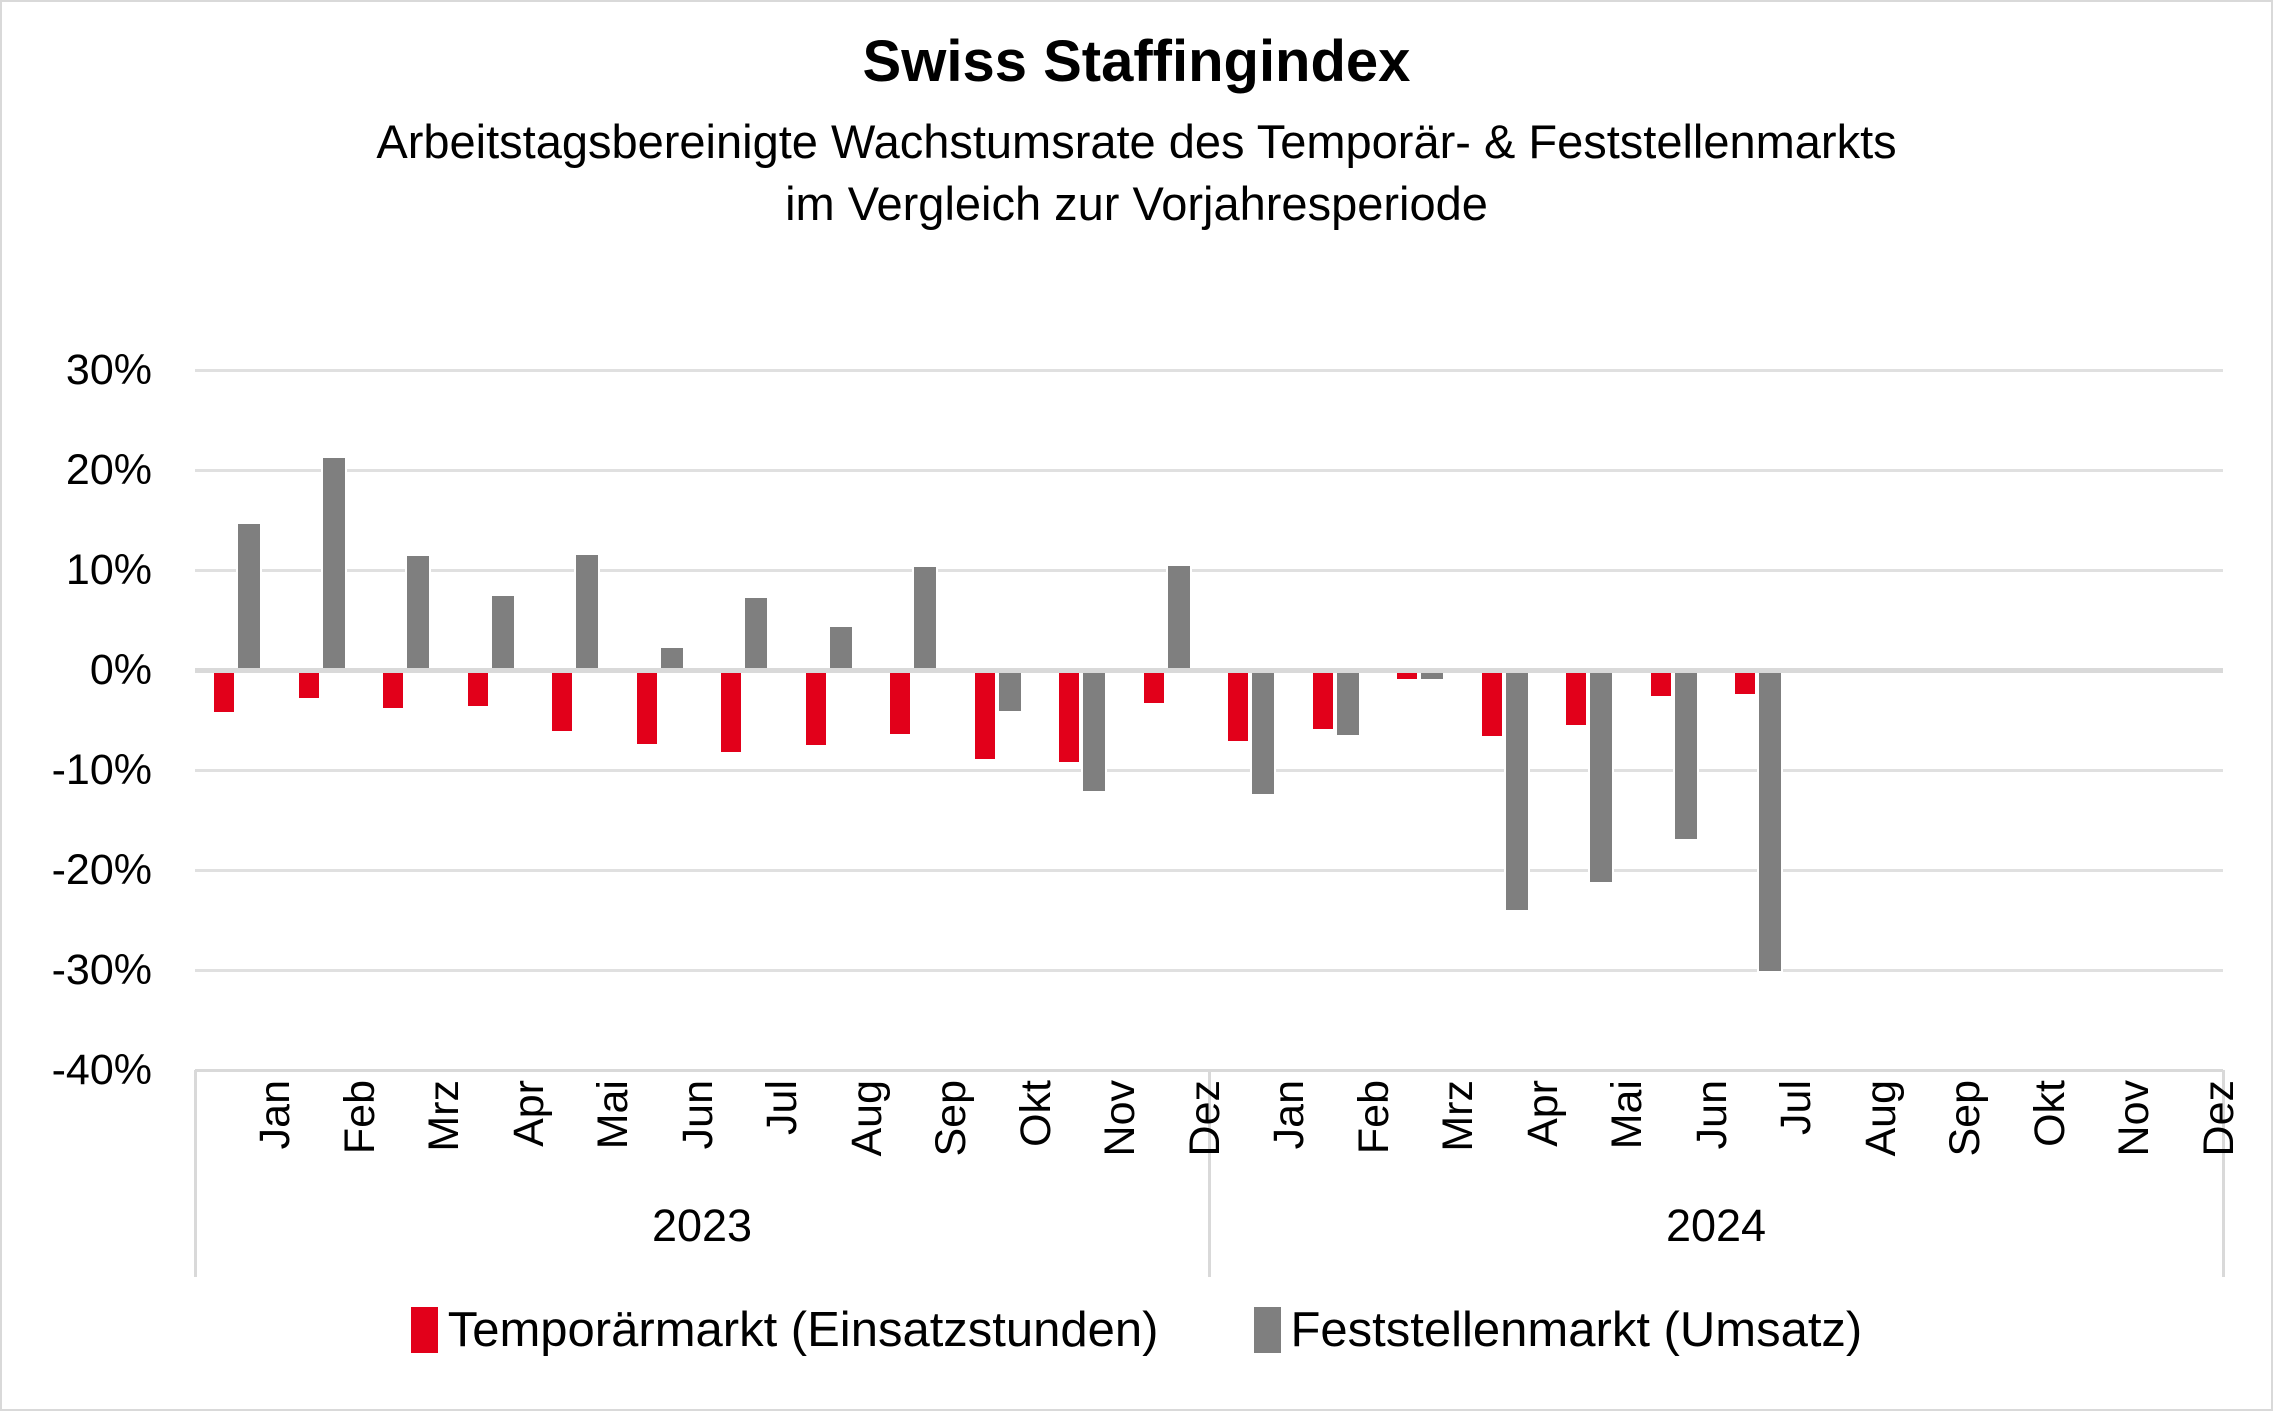 This screenshot has width=2273, height=1411. I want to click on zero-axis-line, so click(1209, 670).